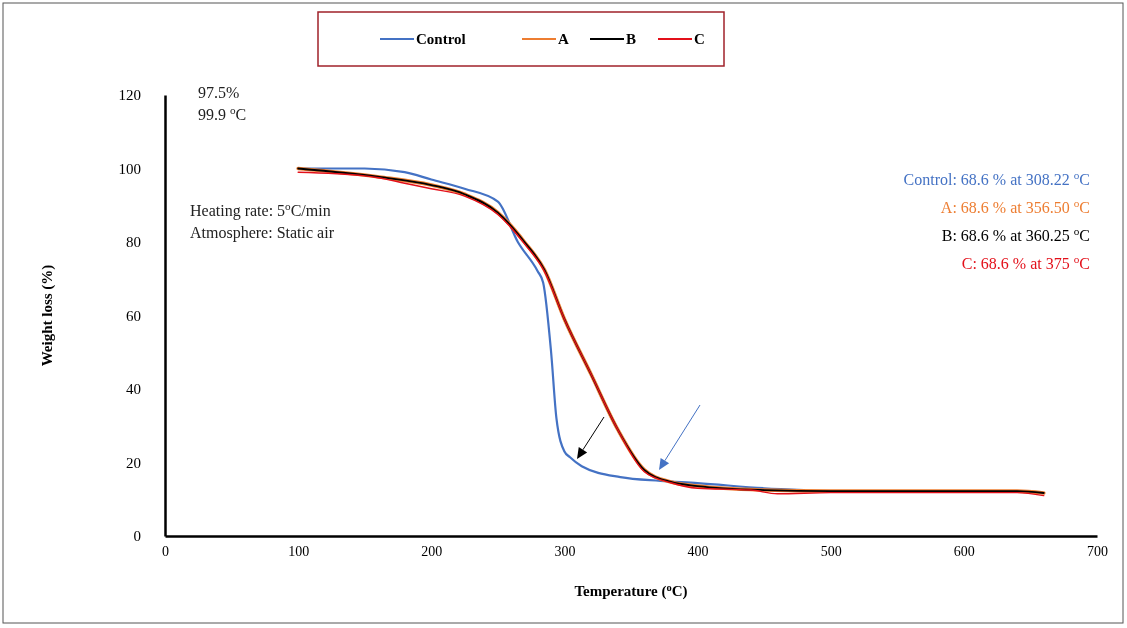 This screenshot has height=628, width=1127. Describe the element at coordinates (129, 95) in the screenshot. I see `y-tick-label: 120` at that location.